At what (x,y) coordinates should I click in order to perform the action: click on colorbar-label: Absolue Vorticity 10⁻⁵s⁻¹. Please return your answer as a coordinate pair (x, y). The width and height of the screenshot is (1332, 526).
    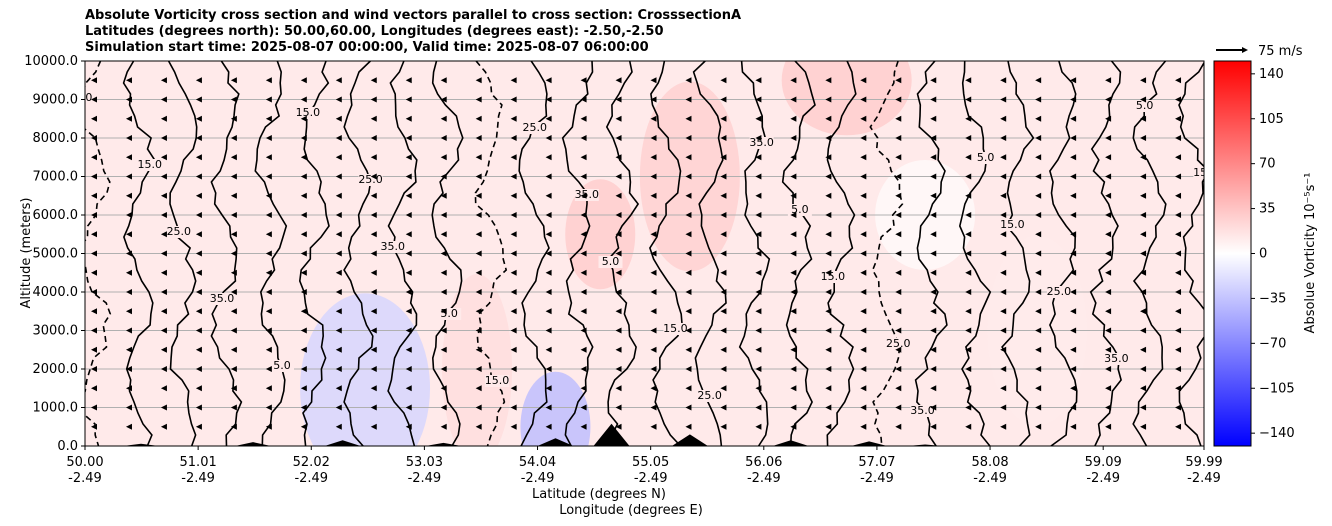
    Looking at the image, I should click on (1310, 253).